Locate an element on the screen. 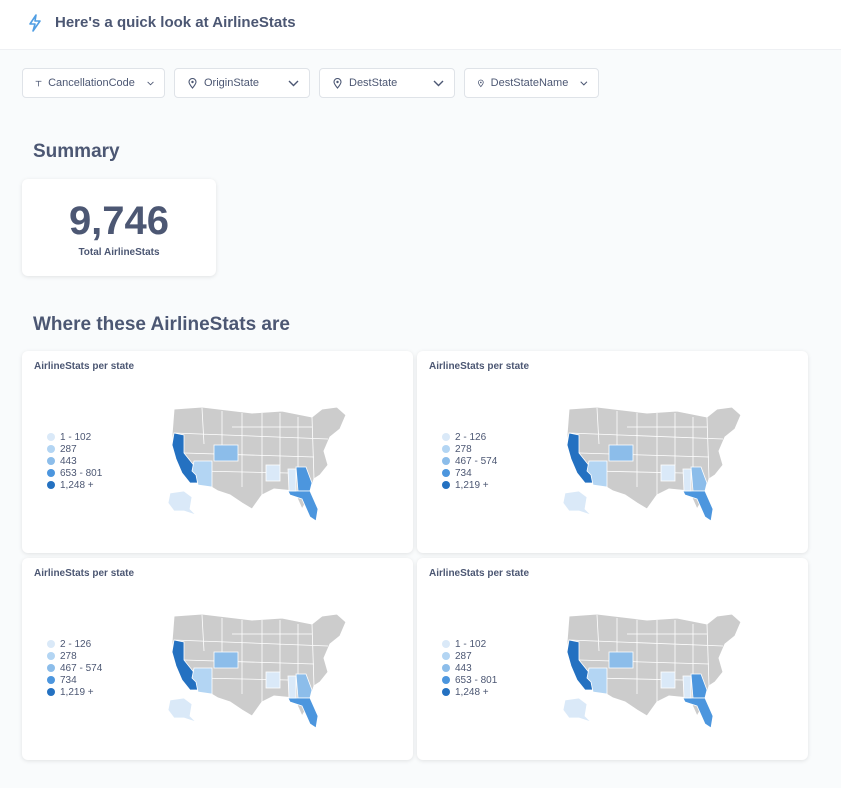  map-legend: 1 - 102 287 443 653 - 801 1,248 + is located at coordinates (74, 461).